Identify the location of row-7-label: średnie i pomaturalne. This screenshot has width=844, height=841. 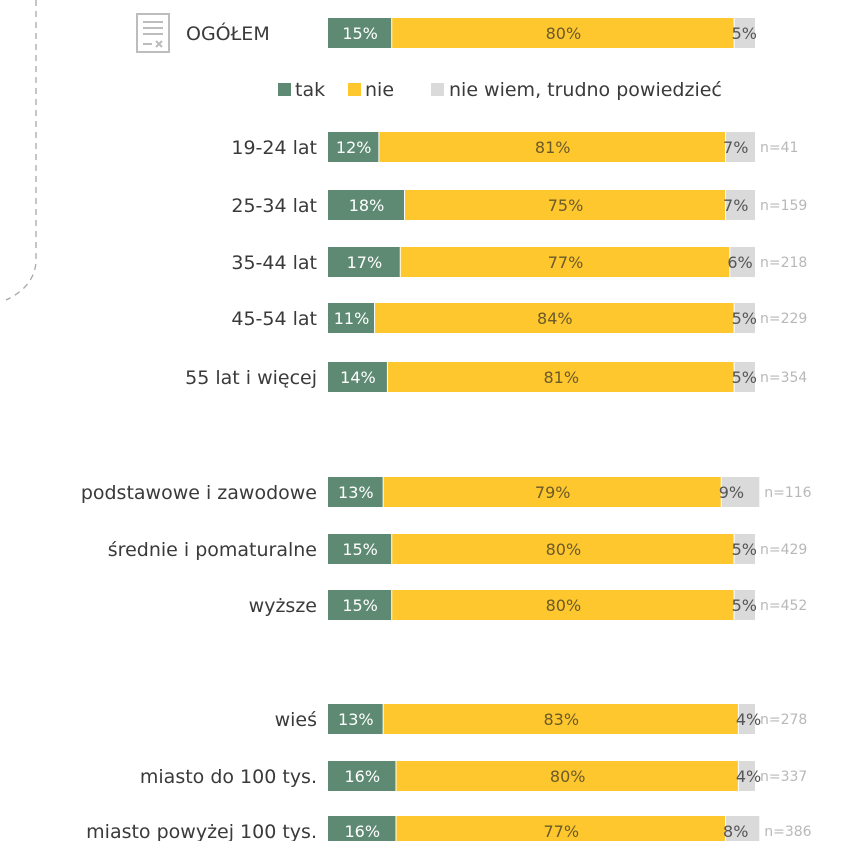
(212, 550).